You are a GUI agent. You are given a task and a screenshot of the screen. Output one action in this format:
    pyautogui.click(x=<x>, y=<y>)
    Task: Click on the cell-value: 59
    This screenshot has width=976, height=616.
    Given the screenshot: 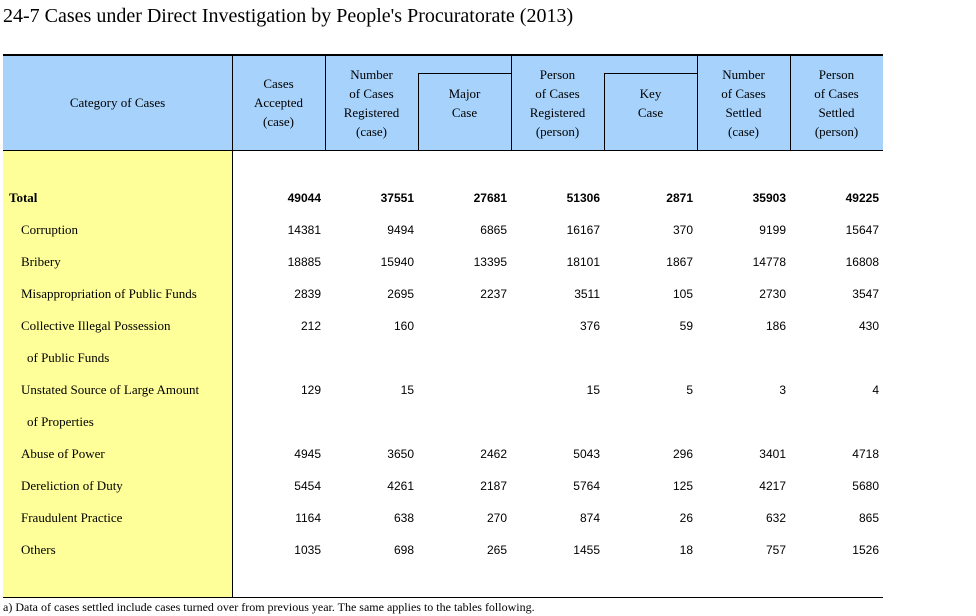 What is the action you would take?
    pyautogui.click(x=686, y=326)
    